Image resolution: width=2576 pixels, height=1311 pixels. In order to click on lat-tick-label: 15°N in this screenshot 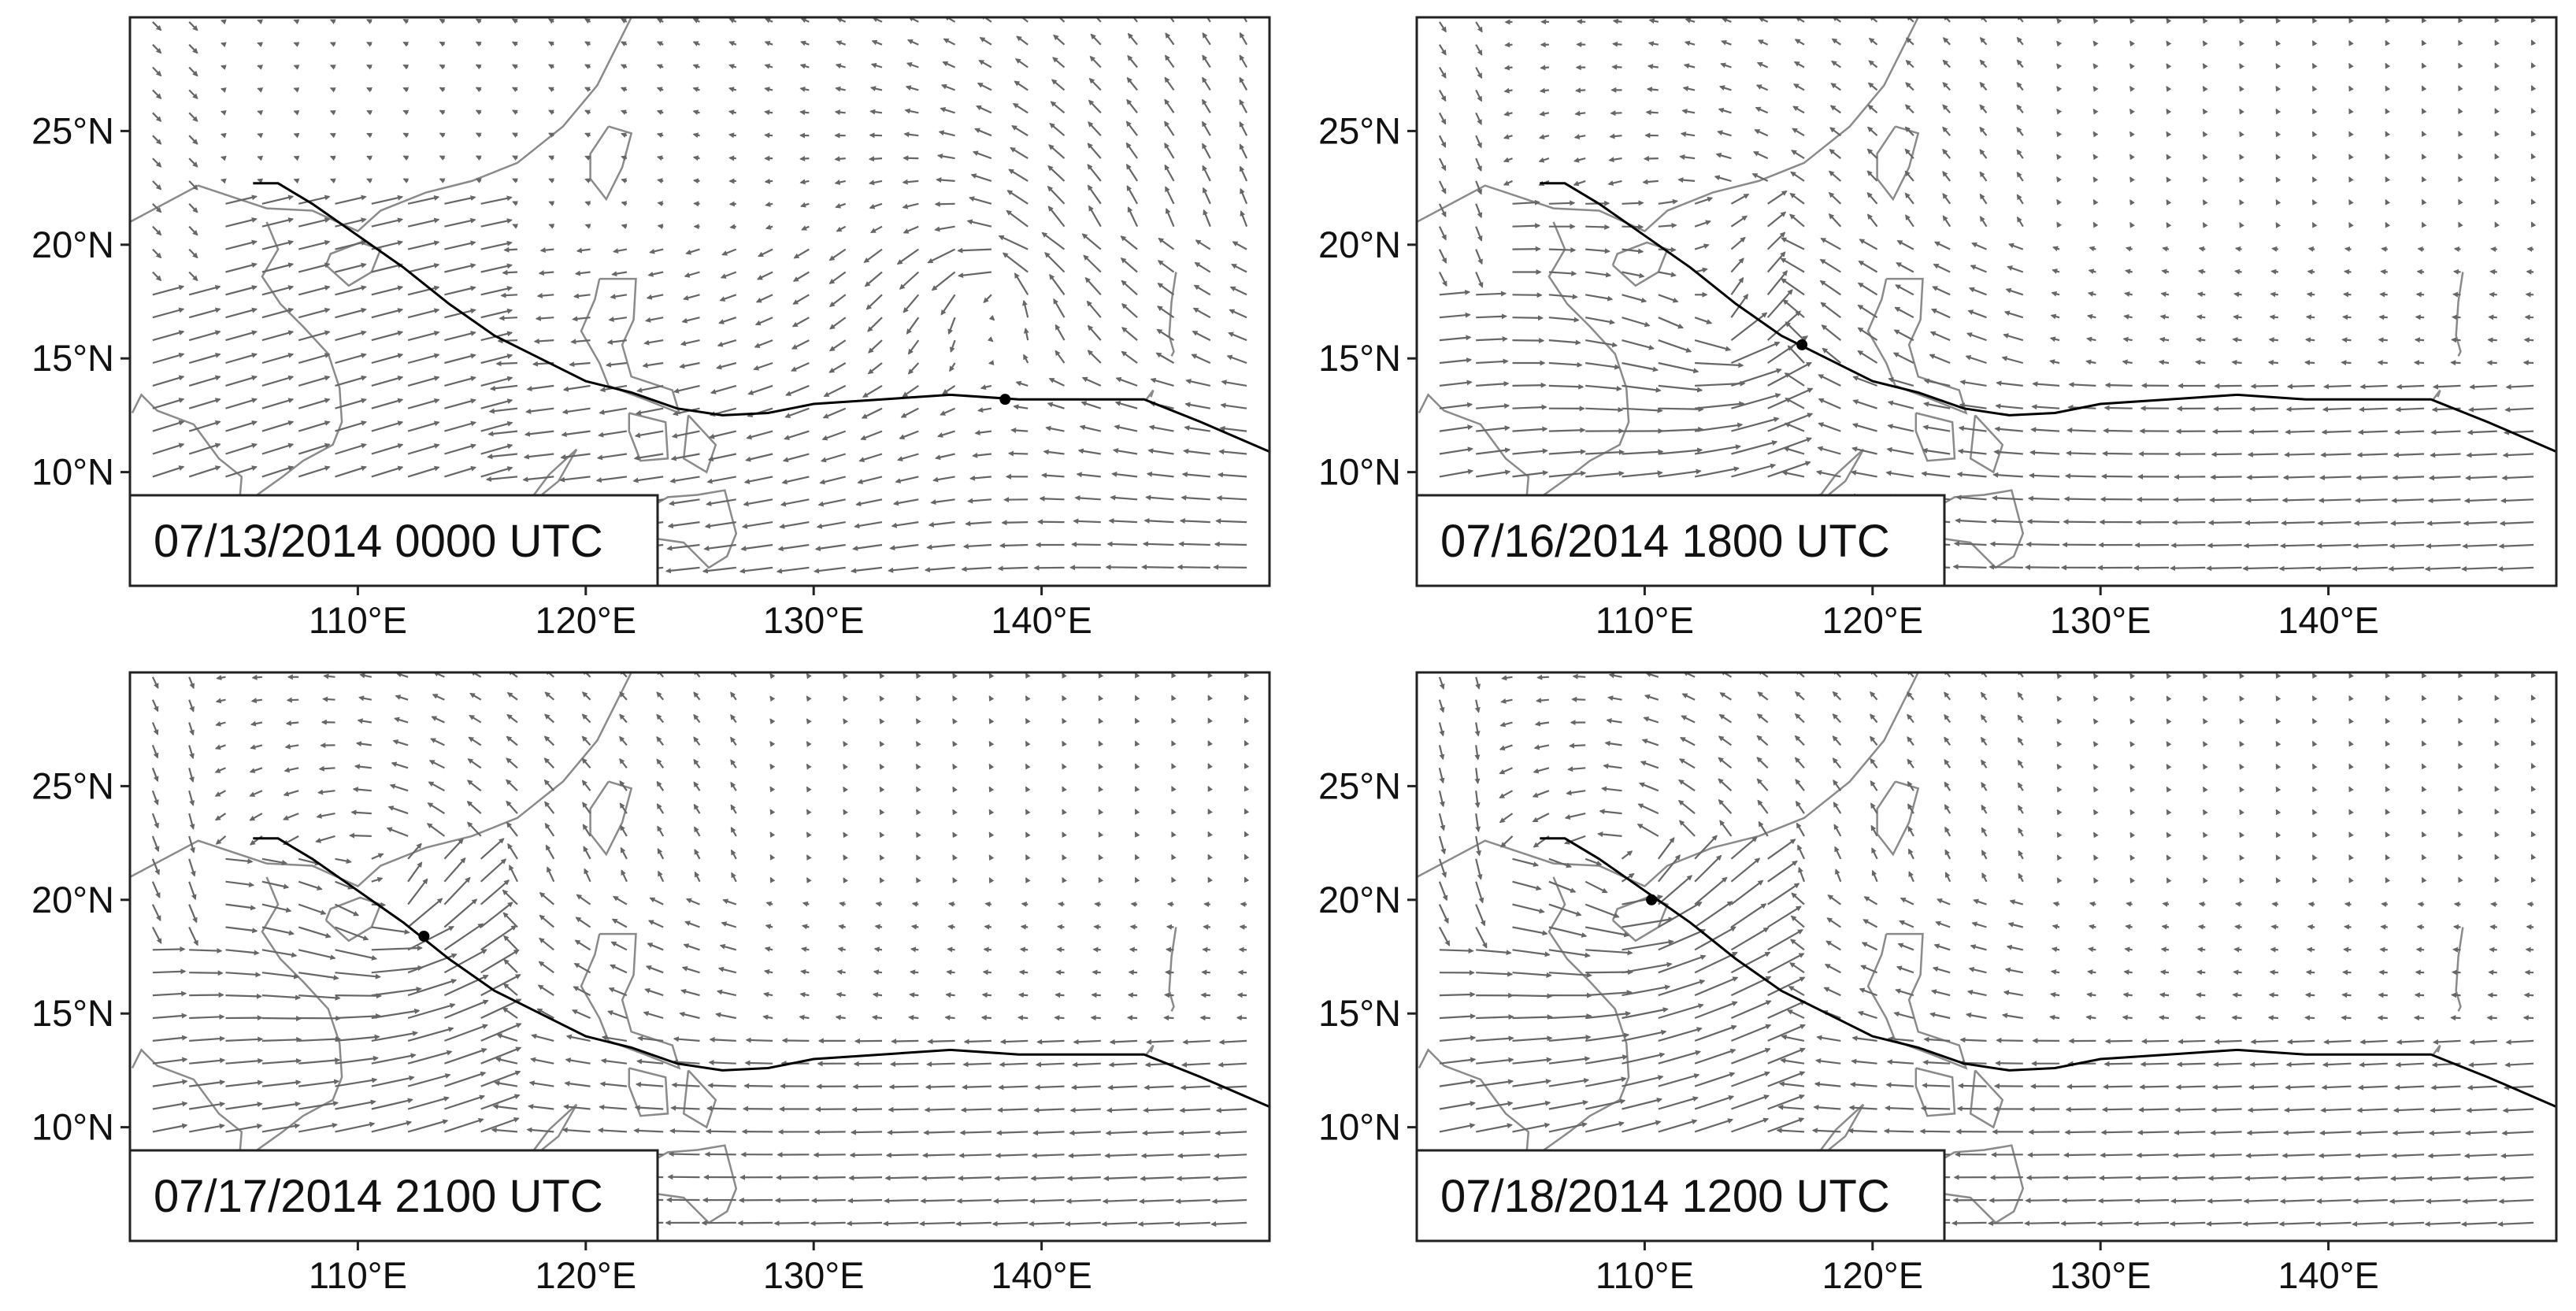, I will do `click(1359, 358)`.